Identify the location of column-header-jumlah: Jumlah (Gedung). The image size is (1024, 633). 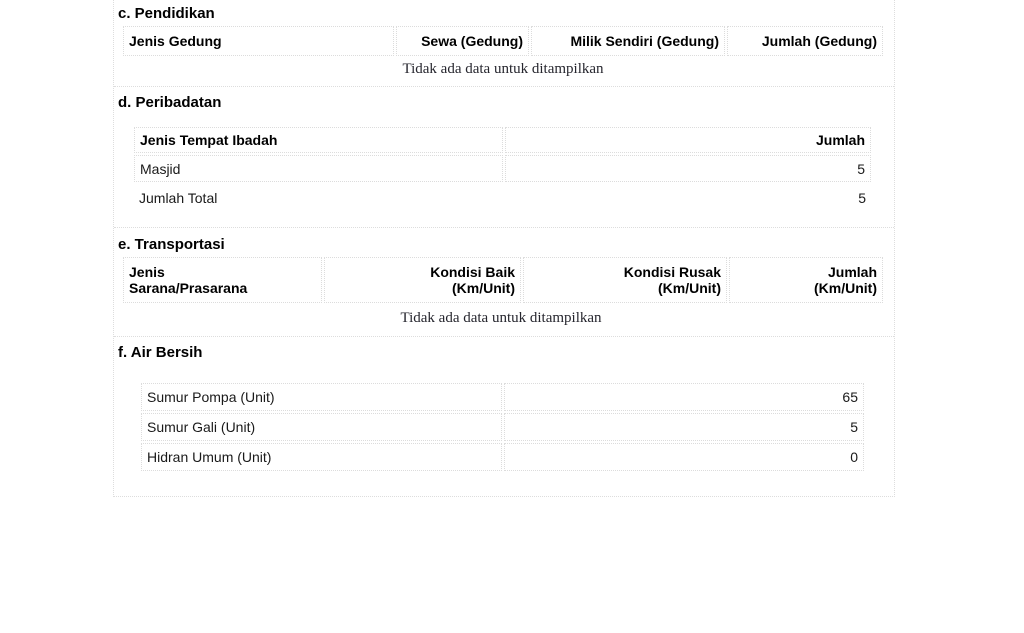
(805, 41).